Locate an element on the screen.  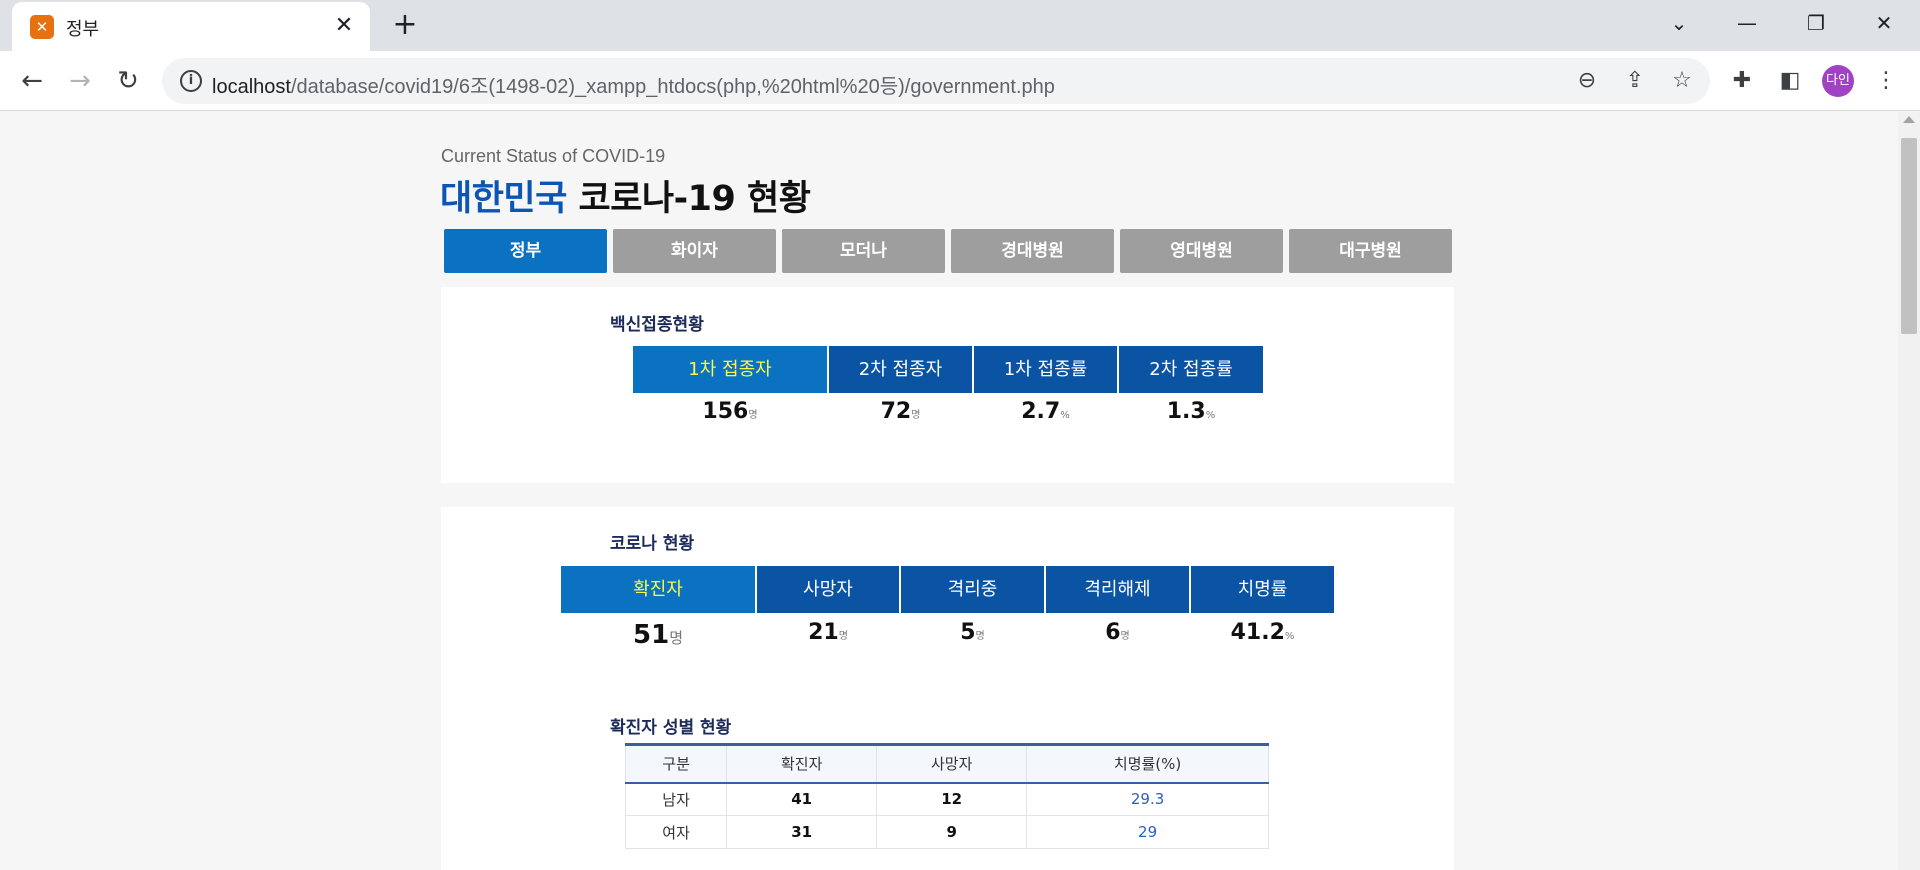
window-close-icon: ✕ is located at coordinates (1884, 23).